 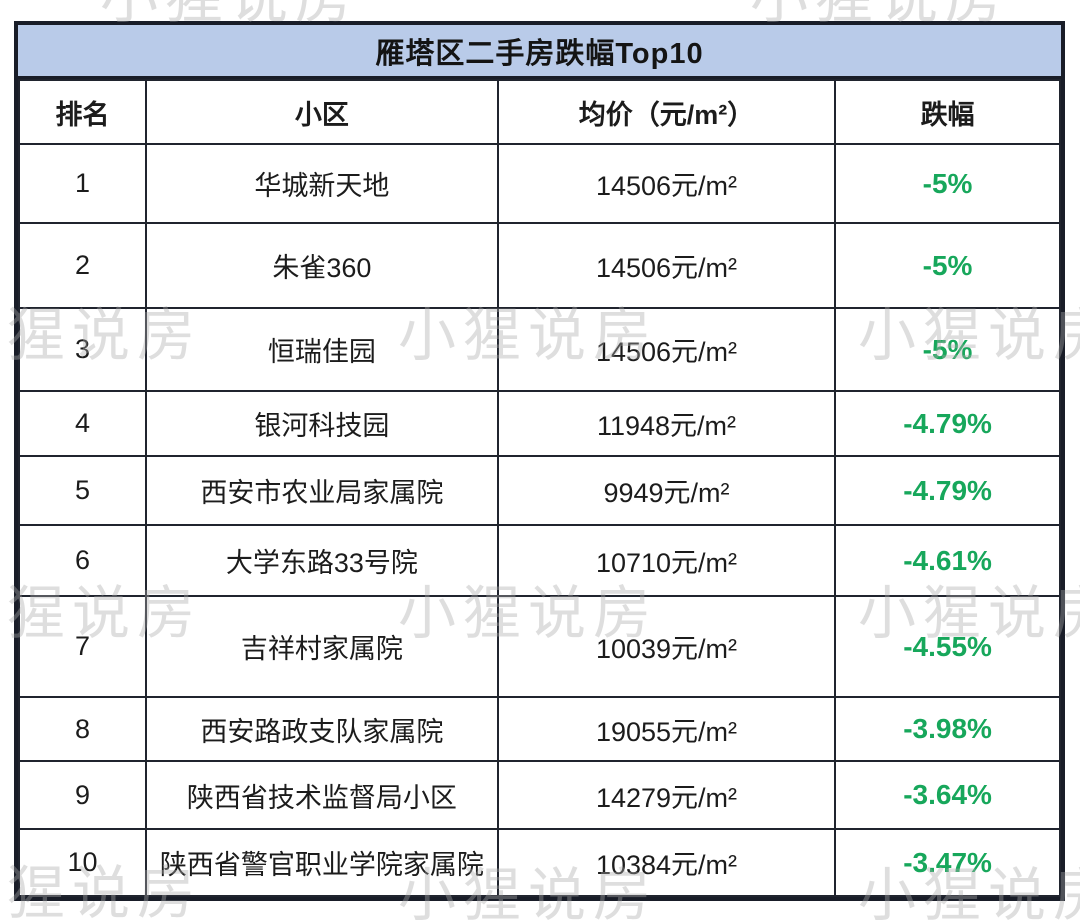 I want to click on community-cell: 陕西省警官职业学院家属院, so click(x=322, y=862).